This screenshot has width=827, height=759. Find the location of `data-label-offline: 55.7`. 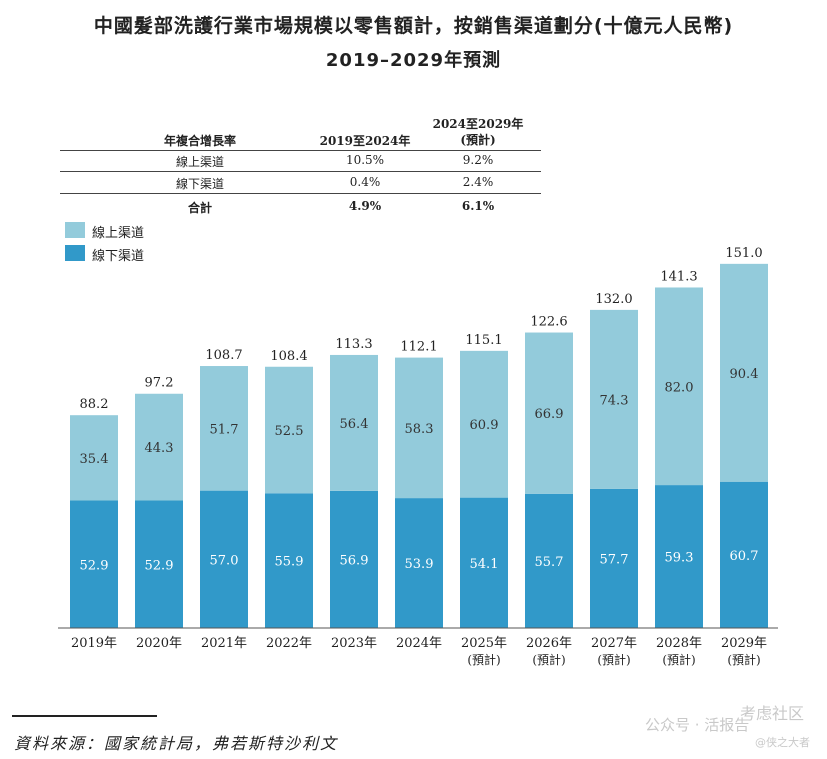

data-label-offline: 55.7 is located at coordinates (549, 562).